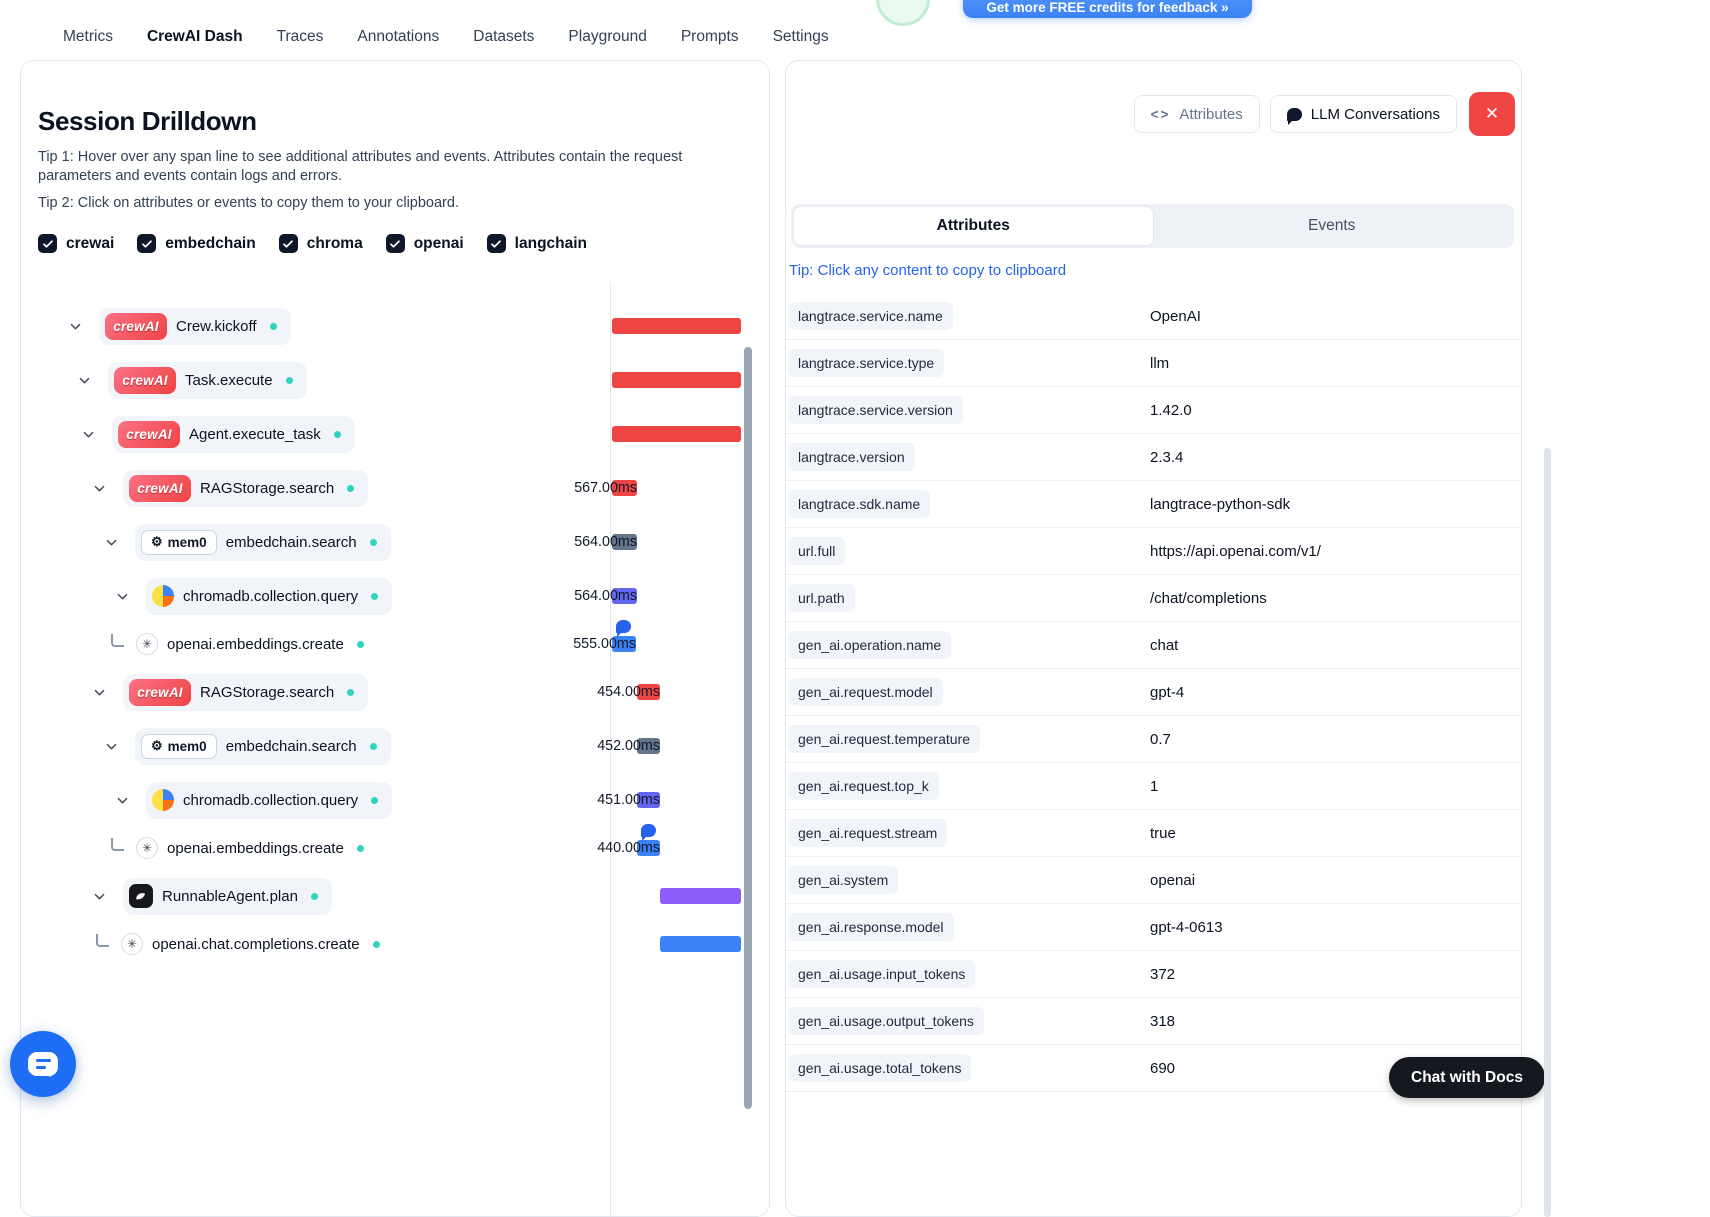 The height and width of the screenshot is (1217, 1710). Describe the element at coordinates (1160, 363) in the screenshot. I see `attribute-value: llm` at that location.